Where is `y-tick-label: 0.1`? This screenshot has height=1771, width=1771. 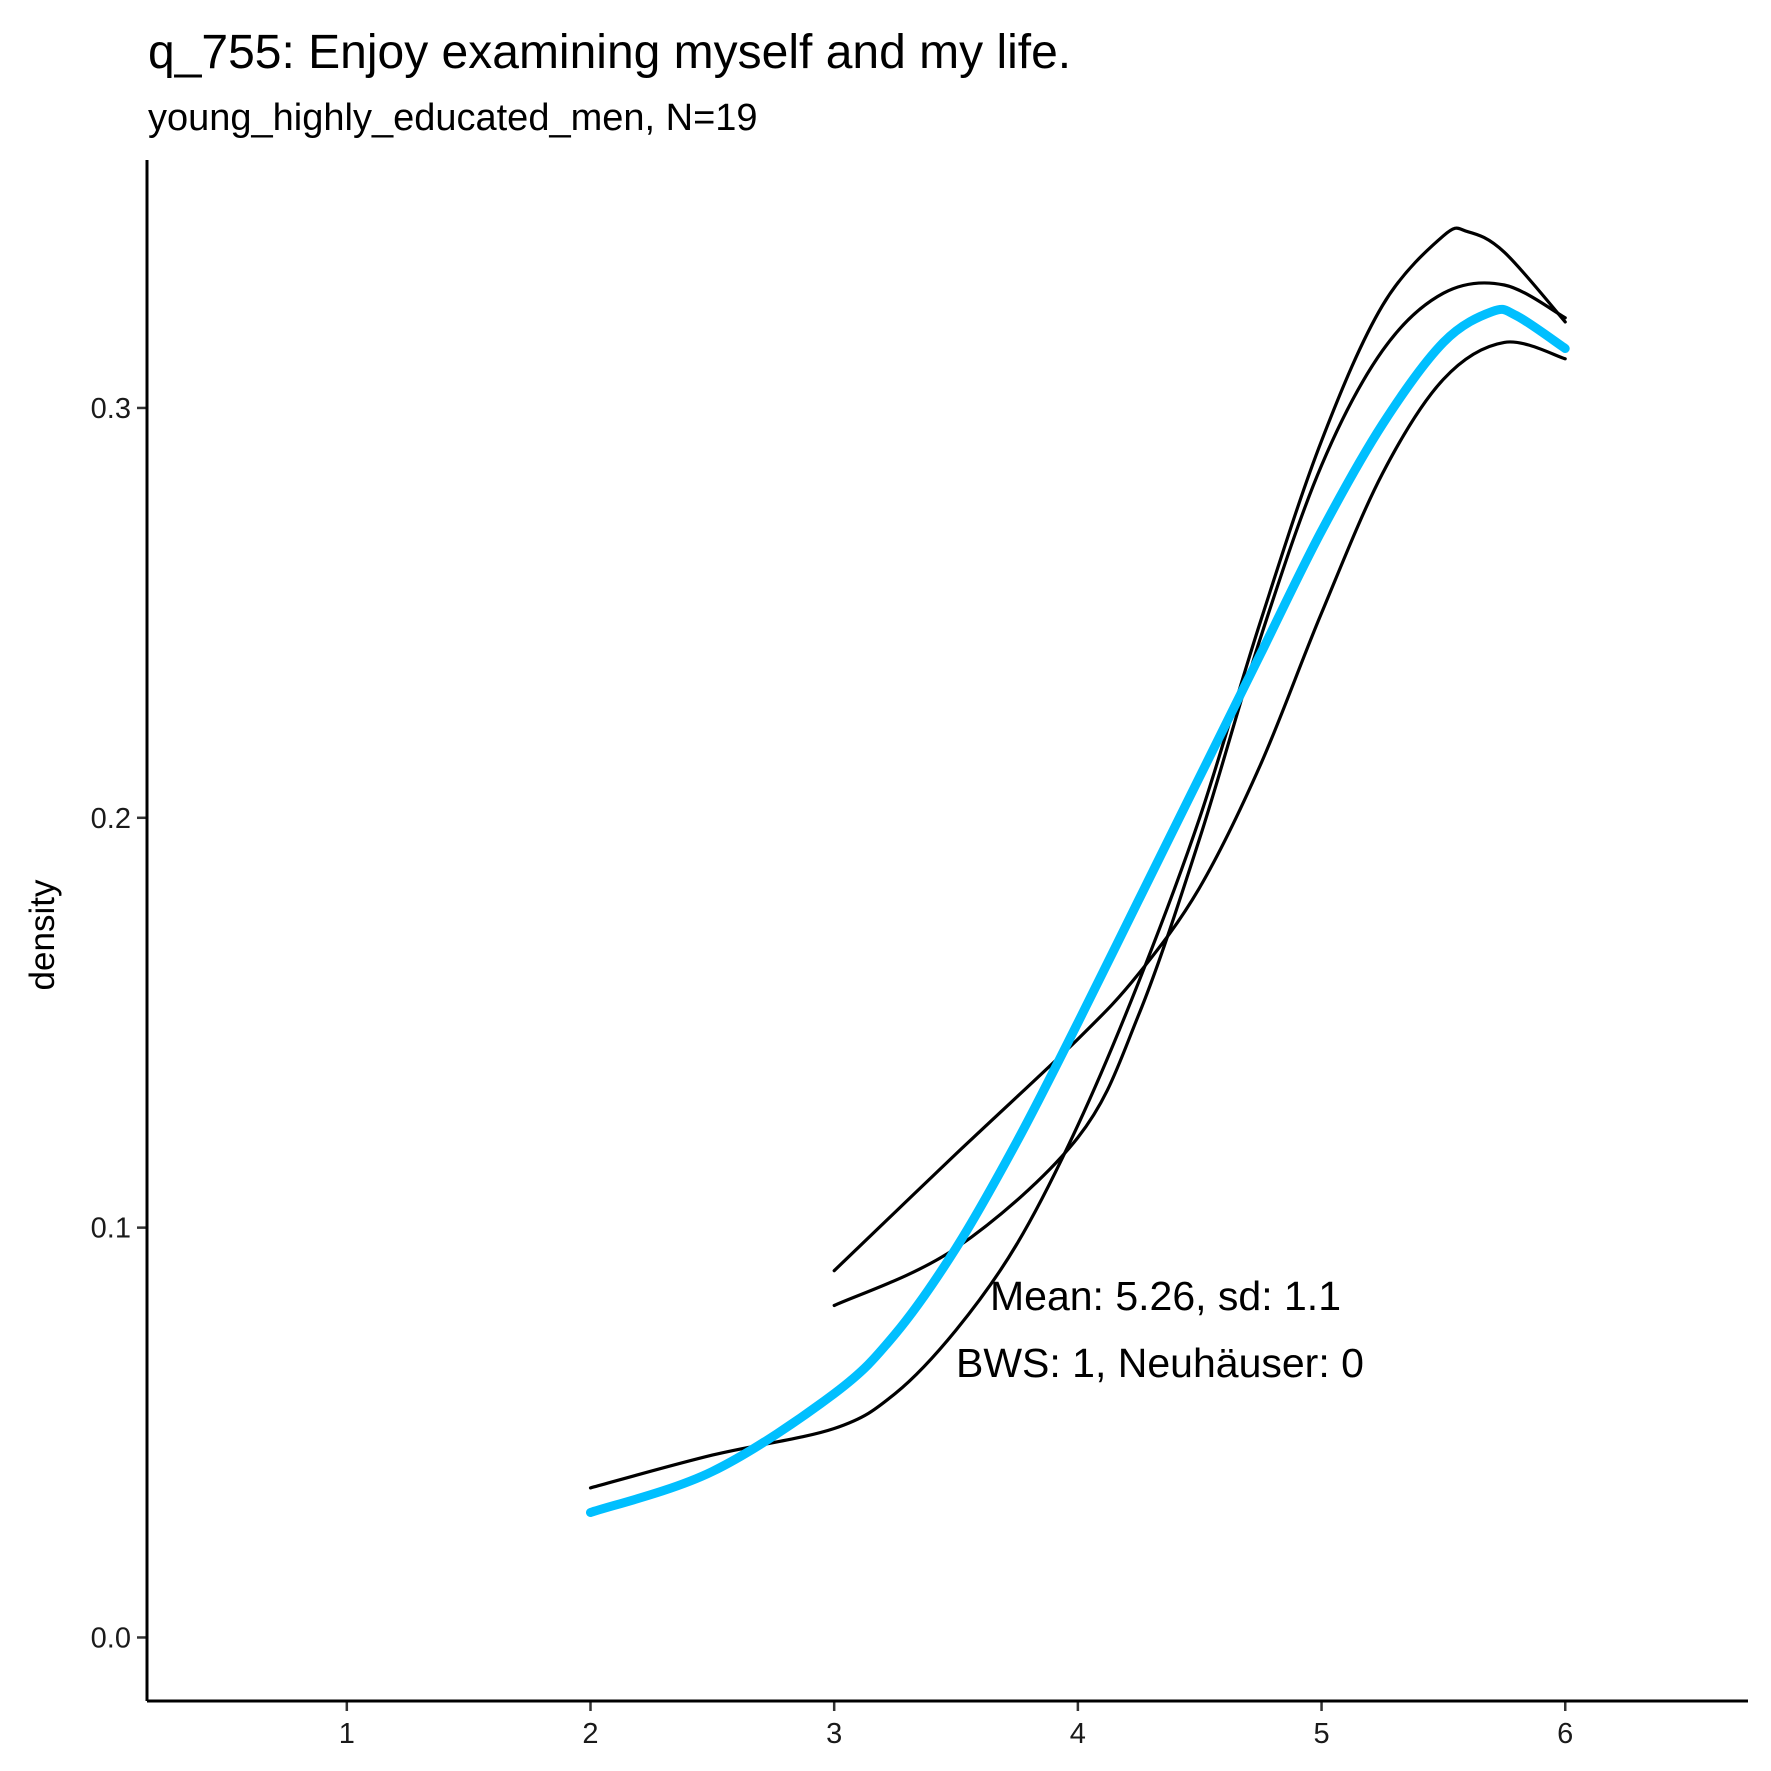
y-tick-label: 0.1 is located at coordinates (111, 1229).